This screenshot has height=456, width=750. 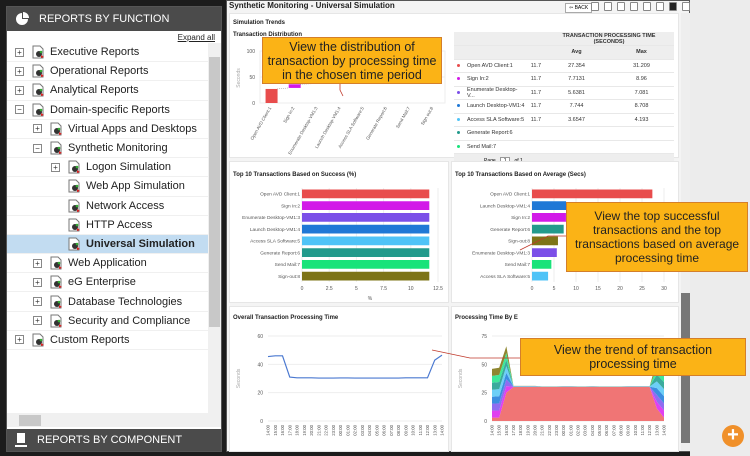 What do you see at coordinates (107, 129) in the screenshot?
I see `tree-item: + Virtual Apps and Desktops` at bounding box center [107, 129].